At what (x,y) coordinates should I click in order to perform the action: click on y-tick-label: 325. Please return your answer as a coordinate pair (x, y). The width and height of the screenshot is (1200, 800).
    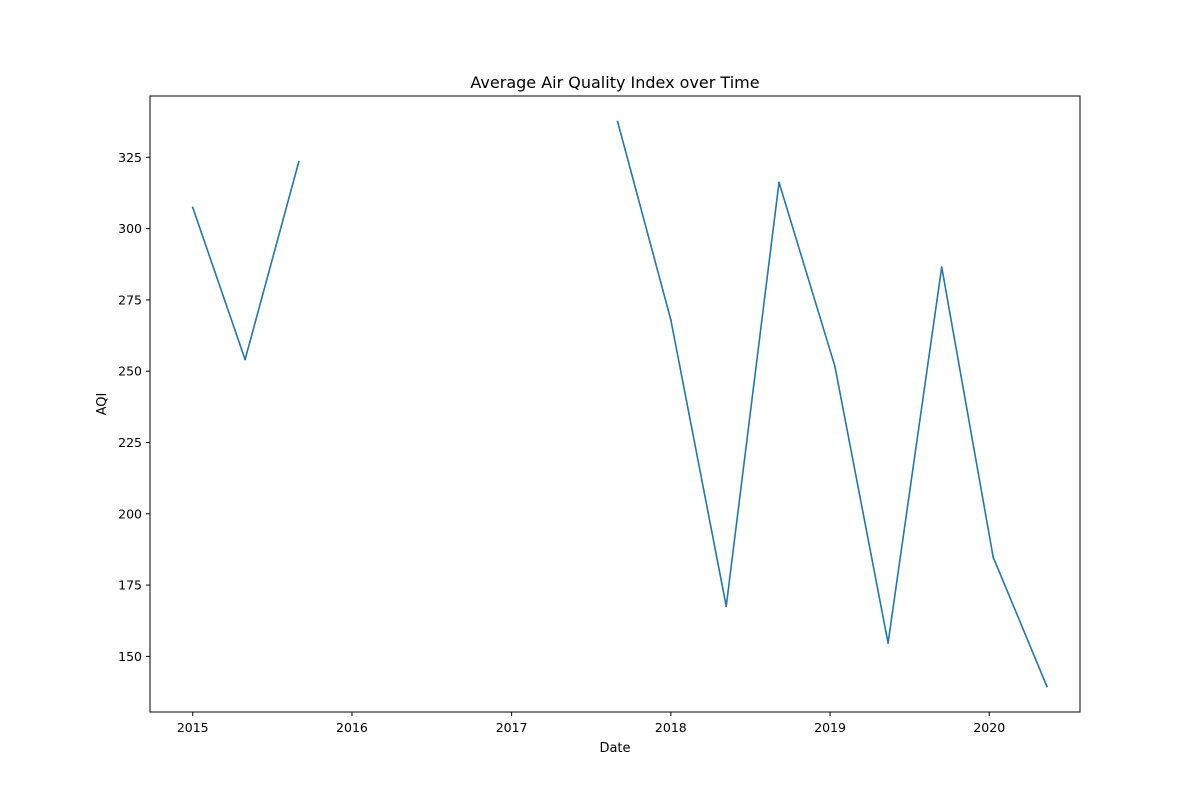
    Looking at the image, I should click on (130, 157).